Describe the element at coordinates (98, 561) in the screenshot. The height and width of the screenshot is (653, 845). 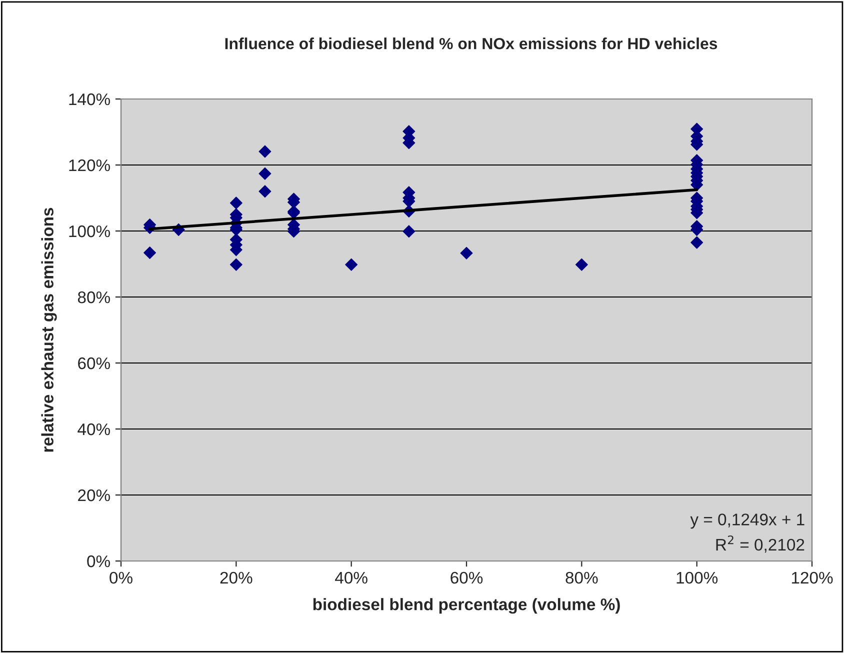
I see `y-tick-label: 0%` at that location.